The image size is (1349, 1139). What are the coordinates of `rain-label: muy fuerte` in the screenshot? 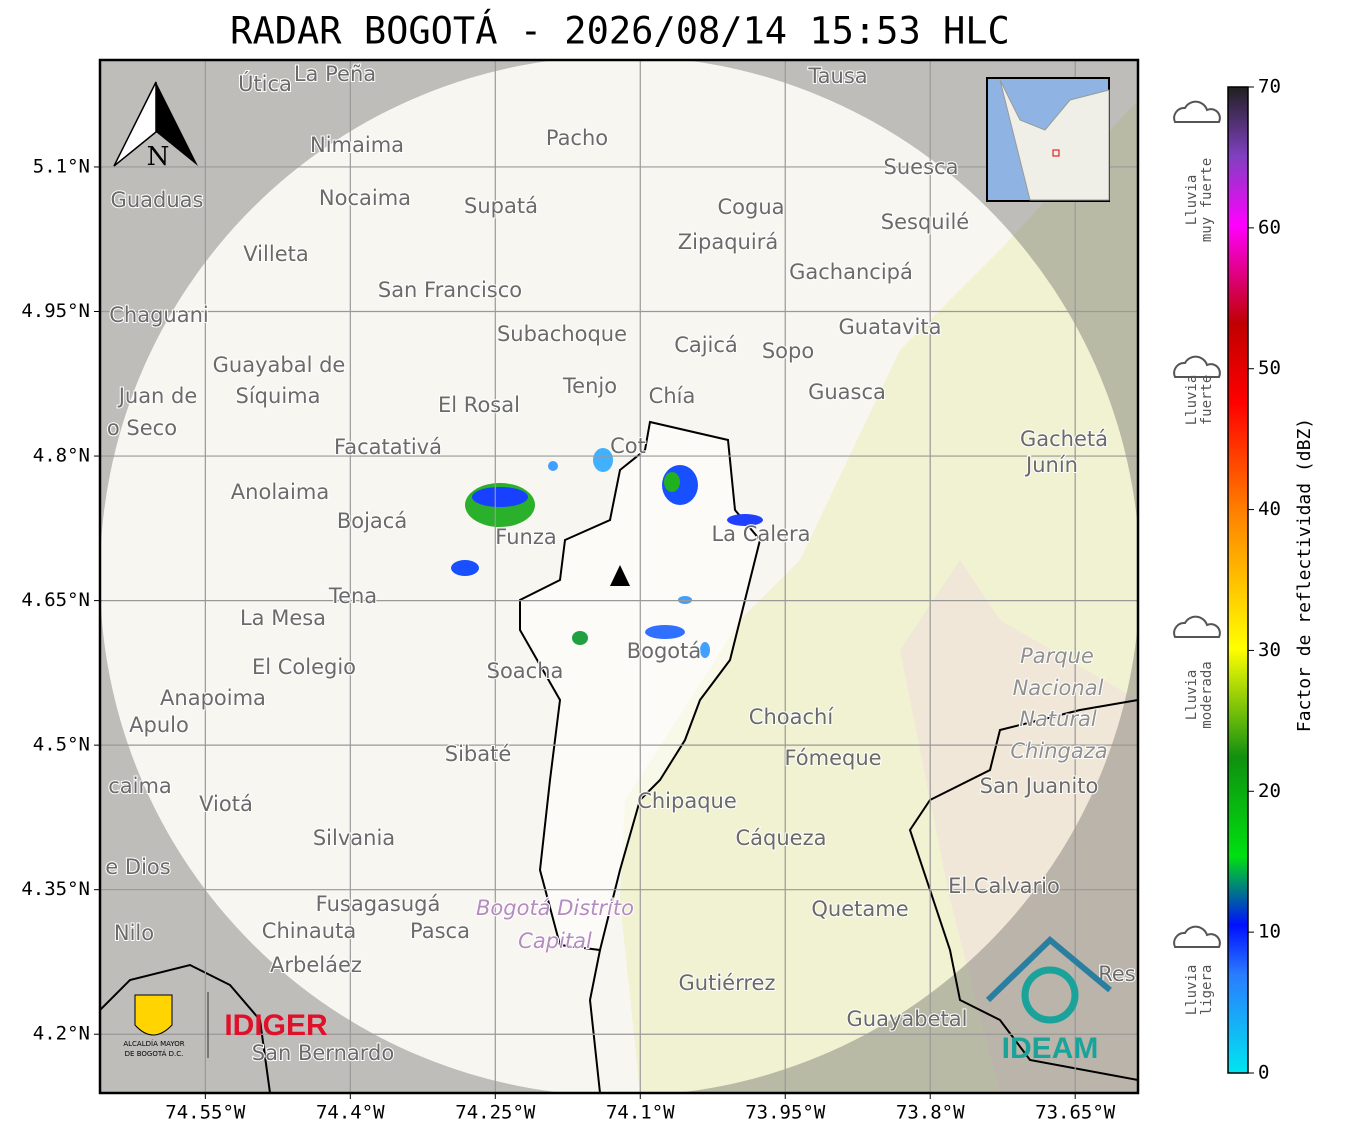 It's located at (1207, 200).